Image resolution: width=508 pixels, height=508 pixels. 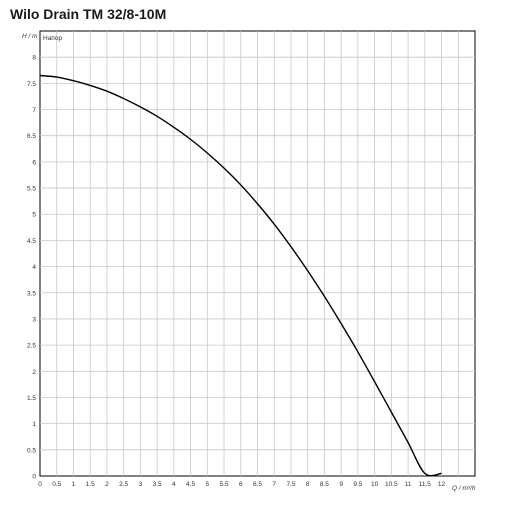 I want to click on y-tick-label: 3.5, so click(x=31, y=293).